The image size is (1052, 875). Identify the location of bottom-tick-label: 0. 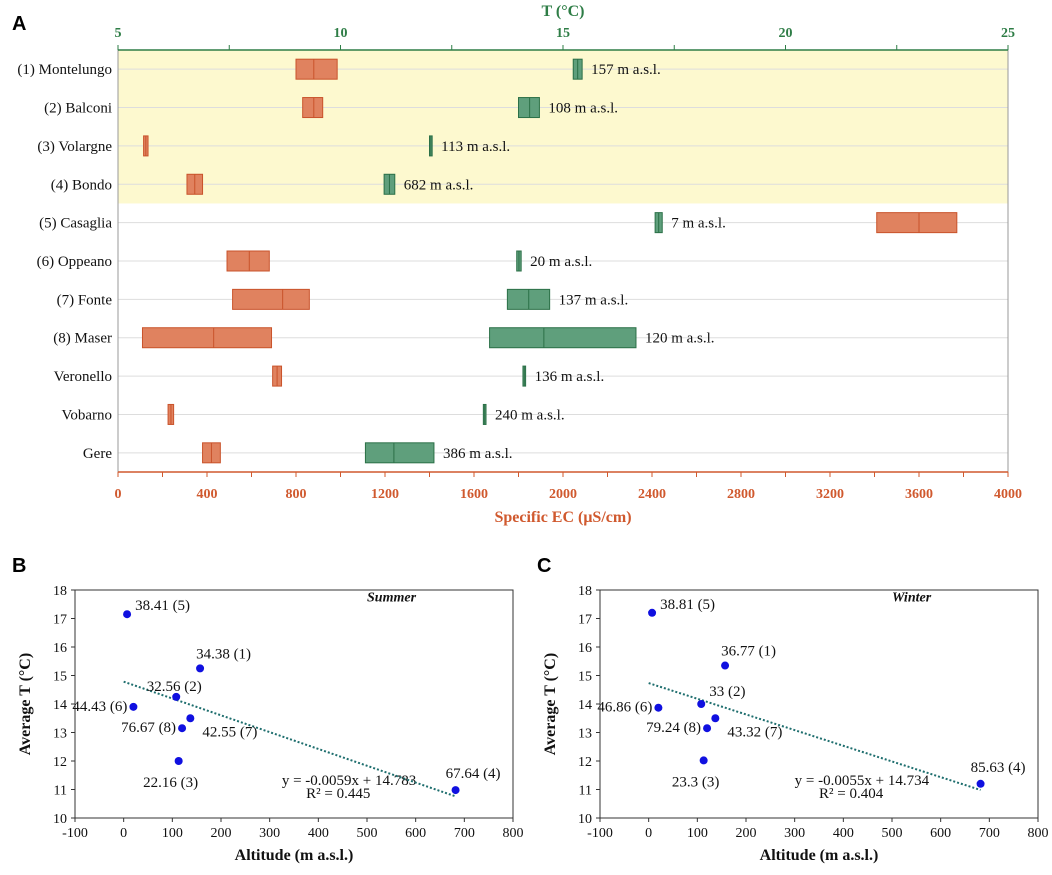
(118, 494).